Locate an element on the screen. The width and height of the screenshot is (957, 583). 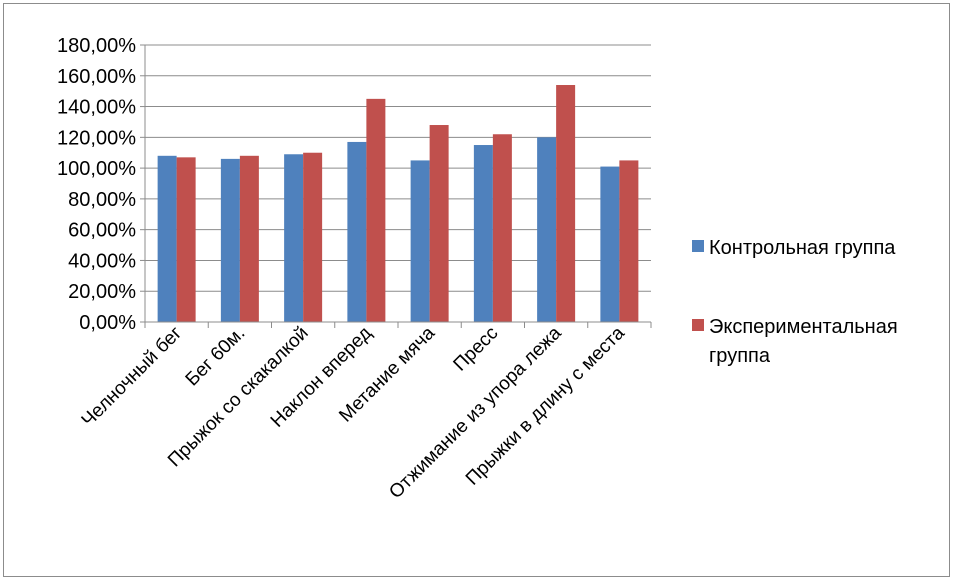
y-tick-label: 140,00% is located at coordinates (96, 108).